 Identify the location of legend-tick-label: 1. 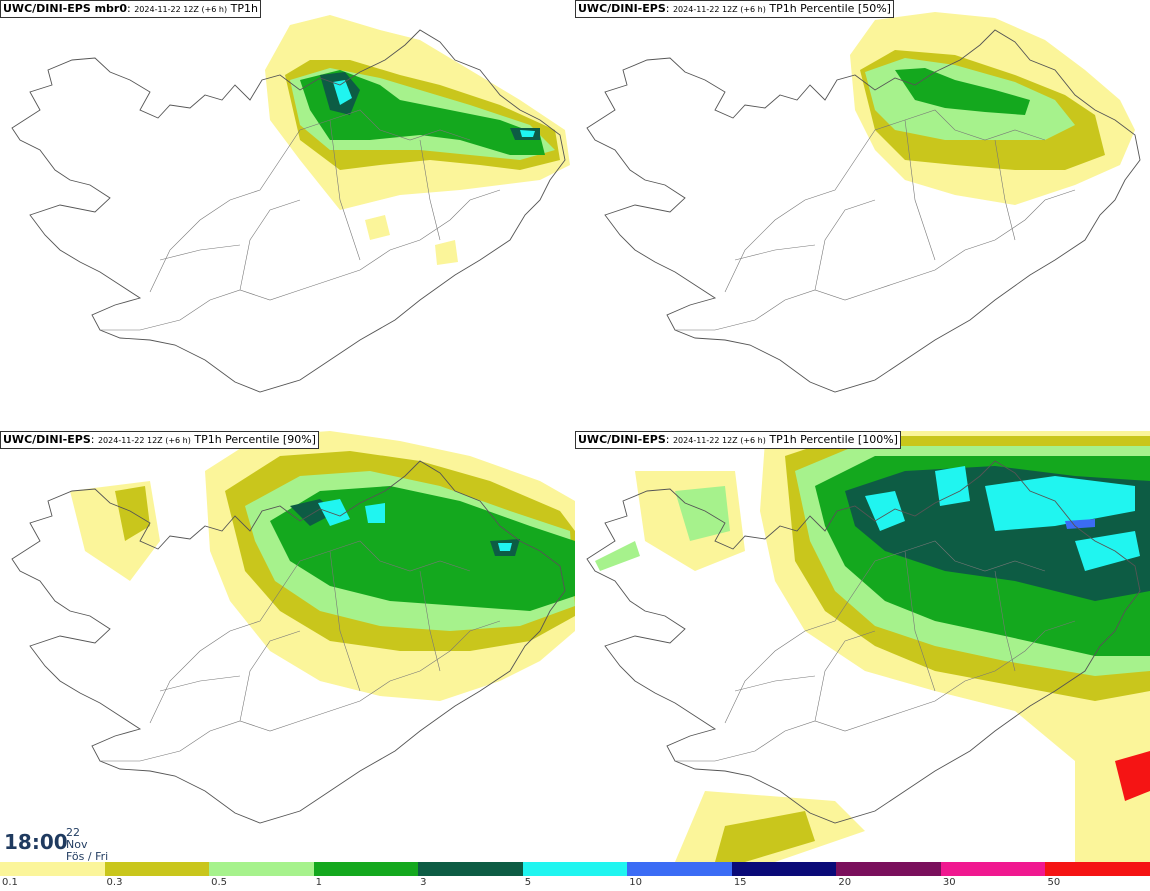
(318, 882).